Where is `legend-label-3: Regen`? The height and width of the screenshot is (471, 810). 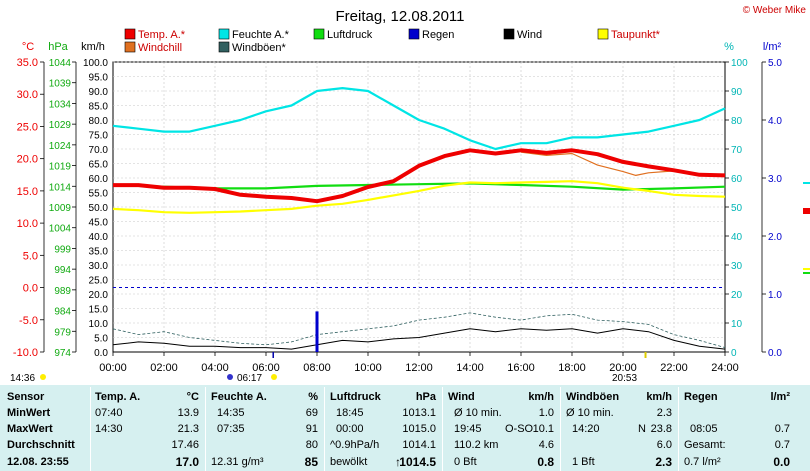 legend-label-3: Regen is located at coordinates (438, 35).